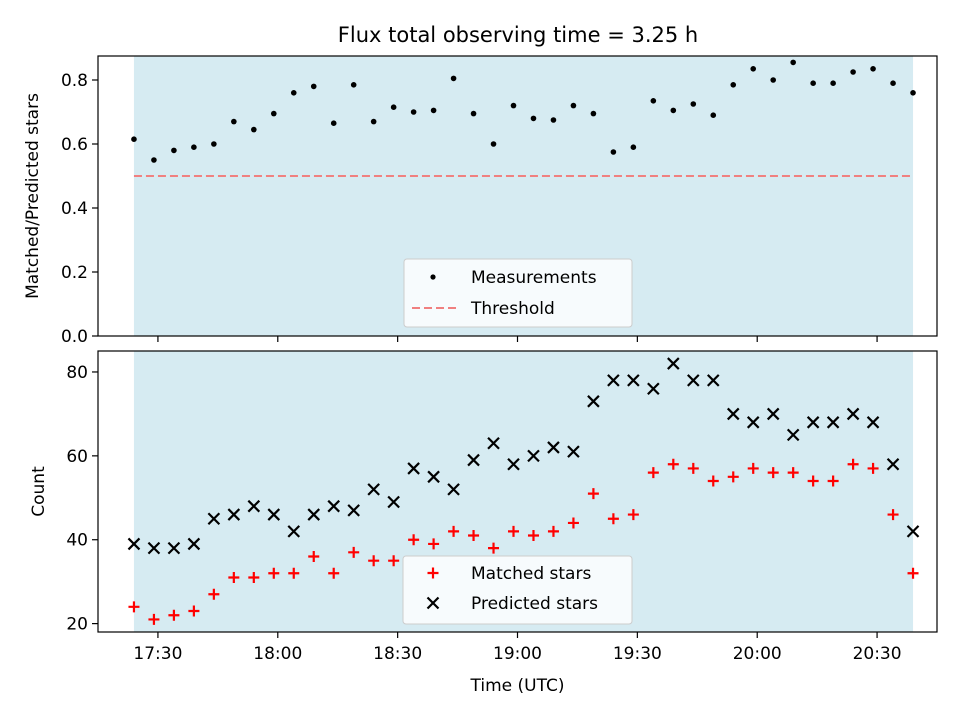 Image resolution: width=960 pixels, height=720 pixels. Describe the element at coordinates (157, 654) in the screenshot. I see `bottom-x-tick-label: 17:30` at that location.